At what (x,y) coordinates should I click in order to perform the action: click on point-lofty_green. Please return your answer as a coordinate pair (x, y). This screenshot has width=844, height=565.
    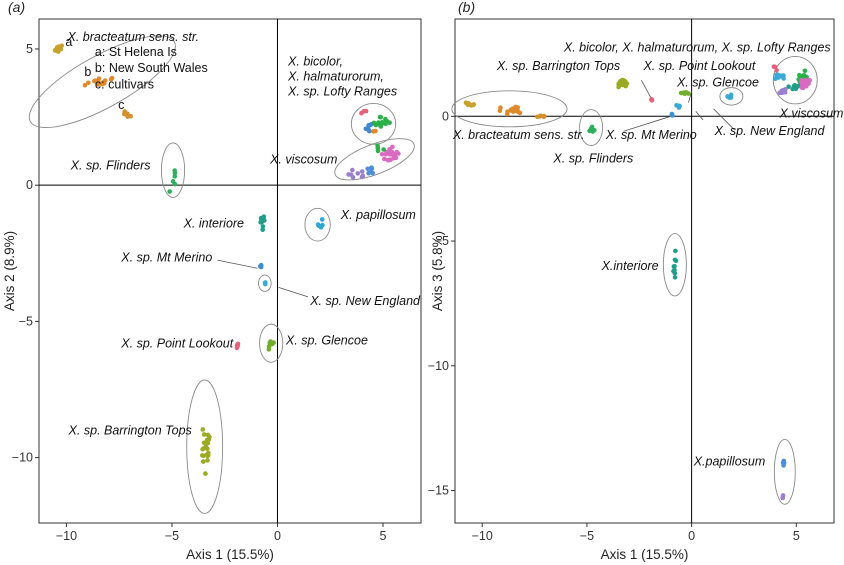
    Looking at the image, I should click on (805, 71).